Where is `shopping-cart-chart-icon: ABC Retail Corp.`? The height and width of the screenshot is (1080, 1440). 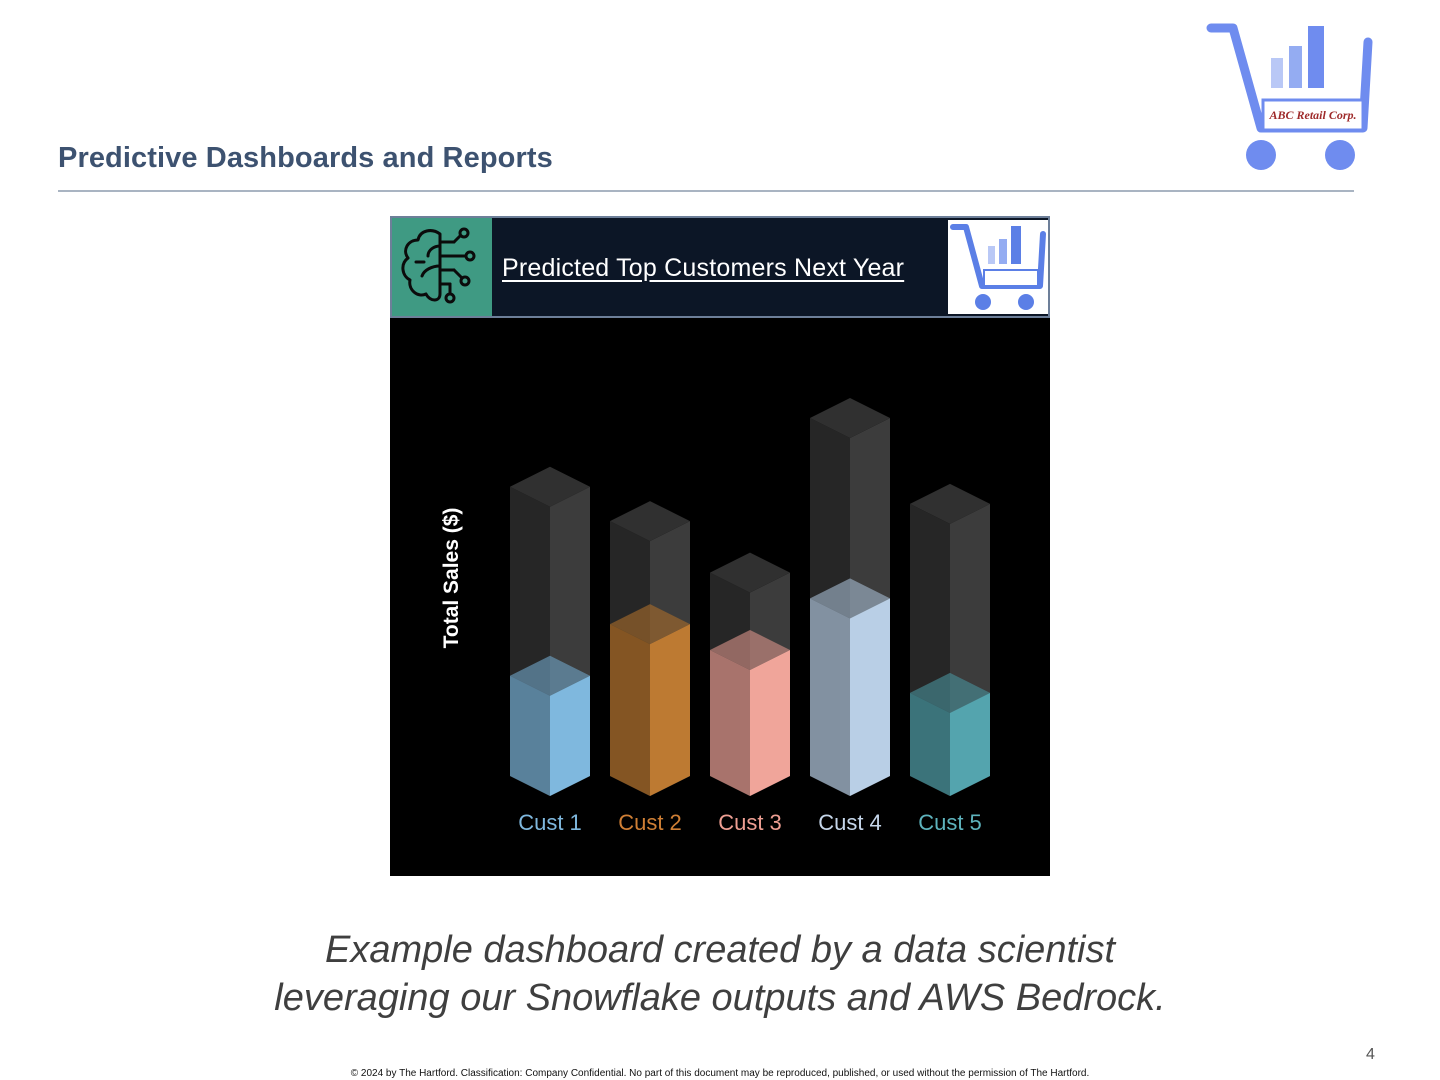 shopping-cart-chart-icon: ABC Retail Corp. is located at coordinates (1289, 96).